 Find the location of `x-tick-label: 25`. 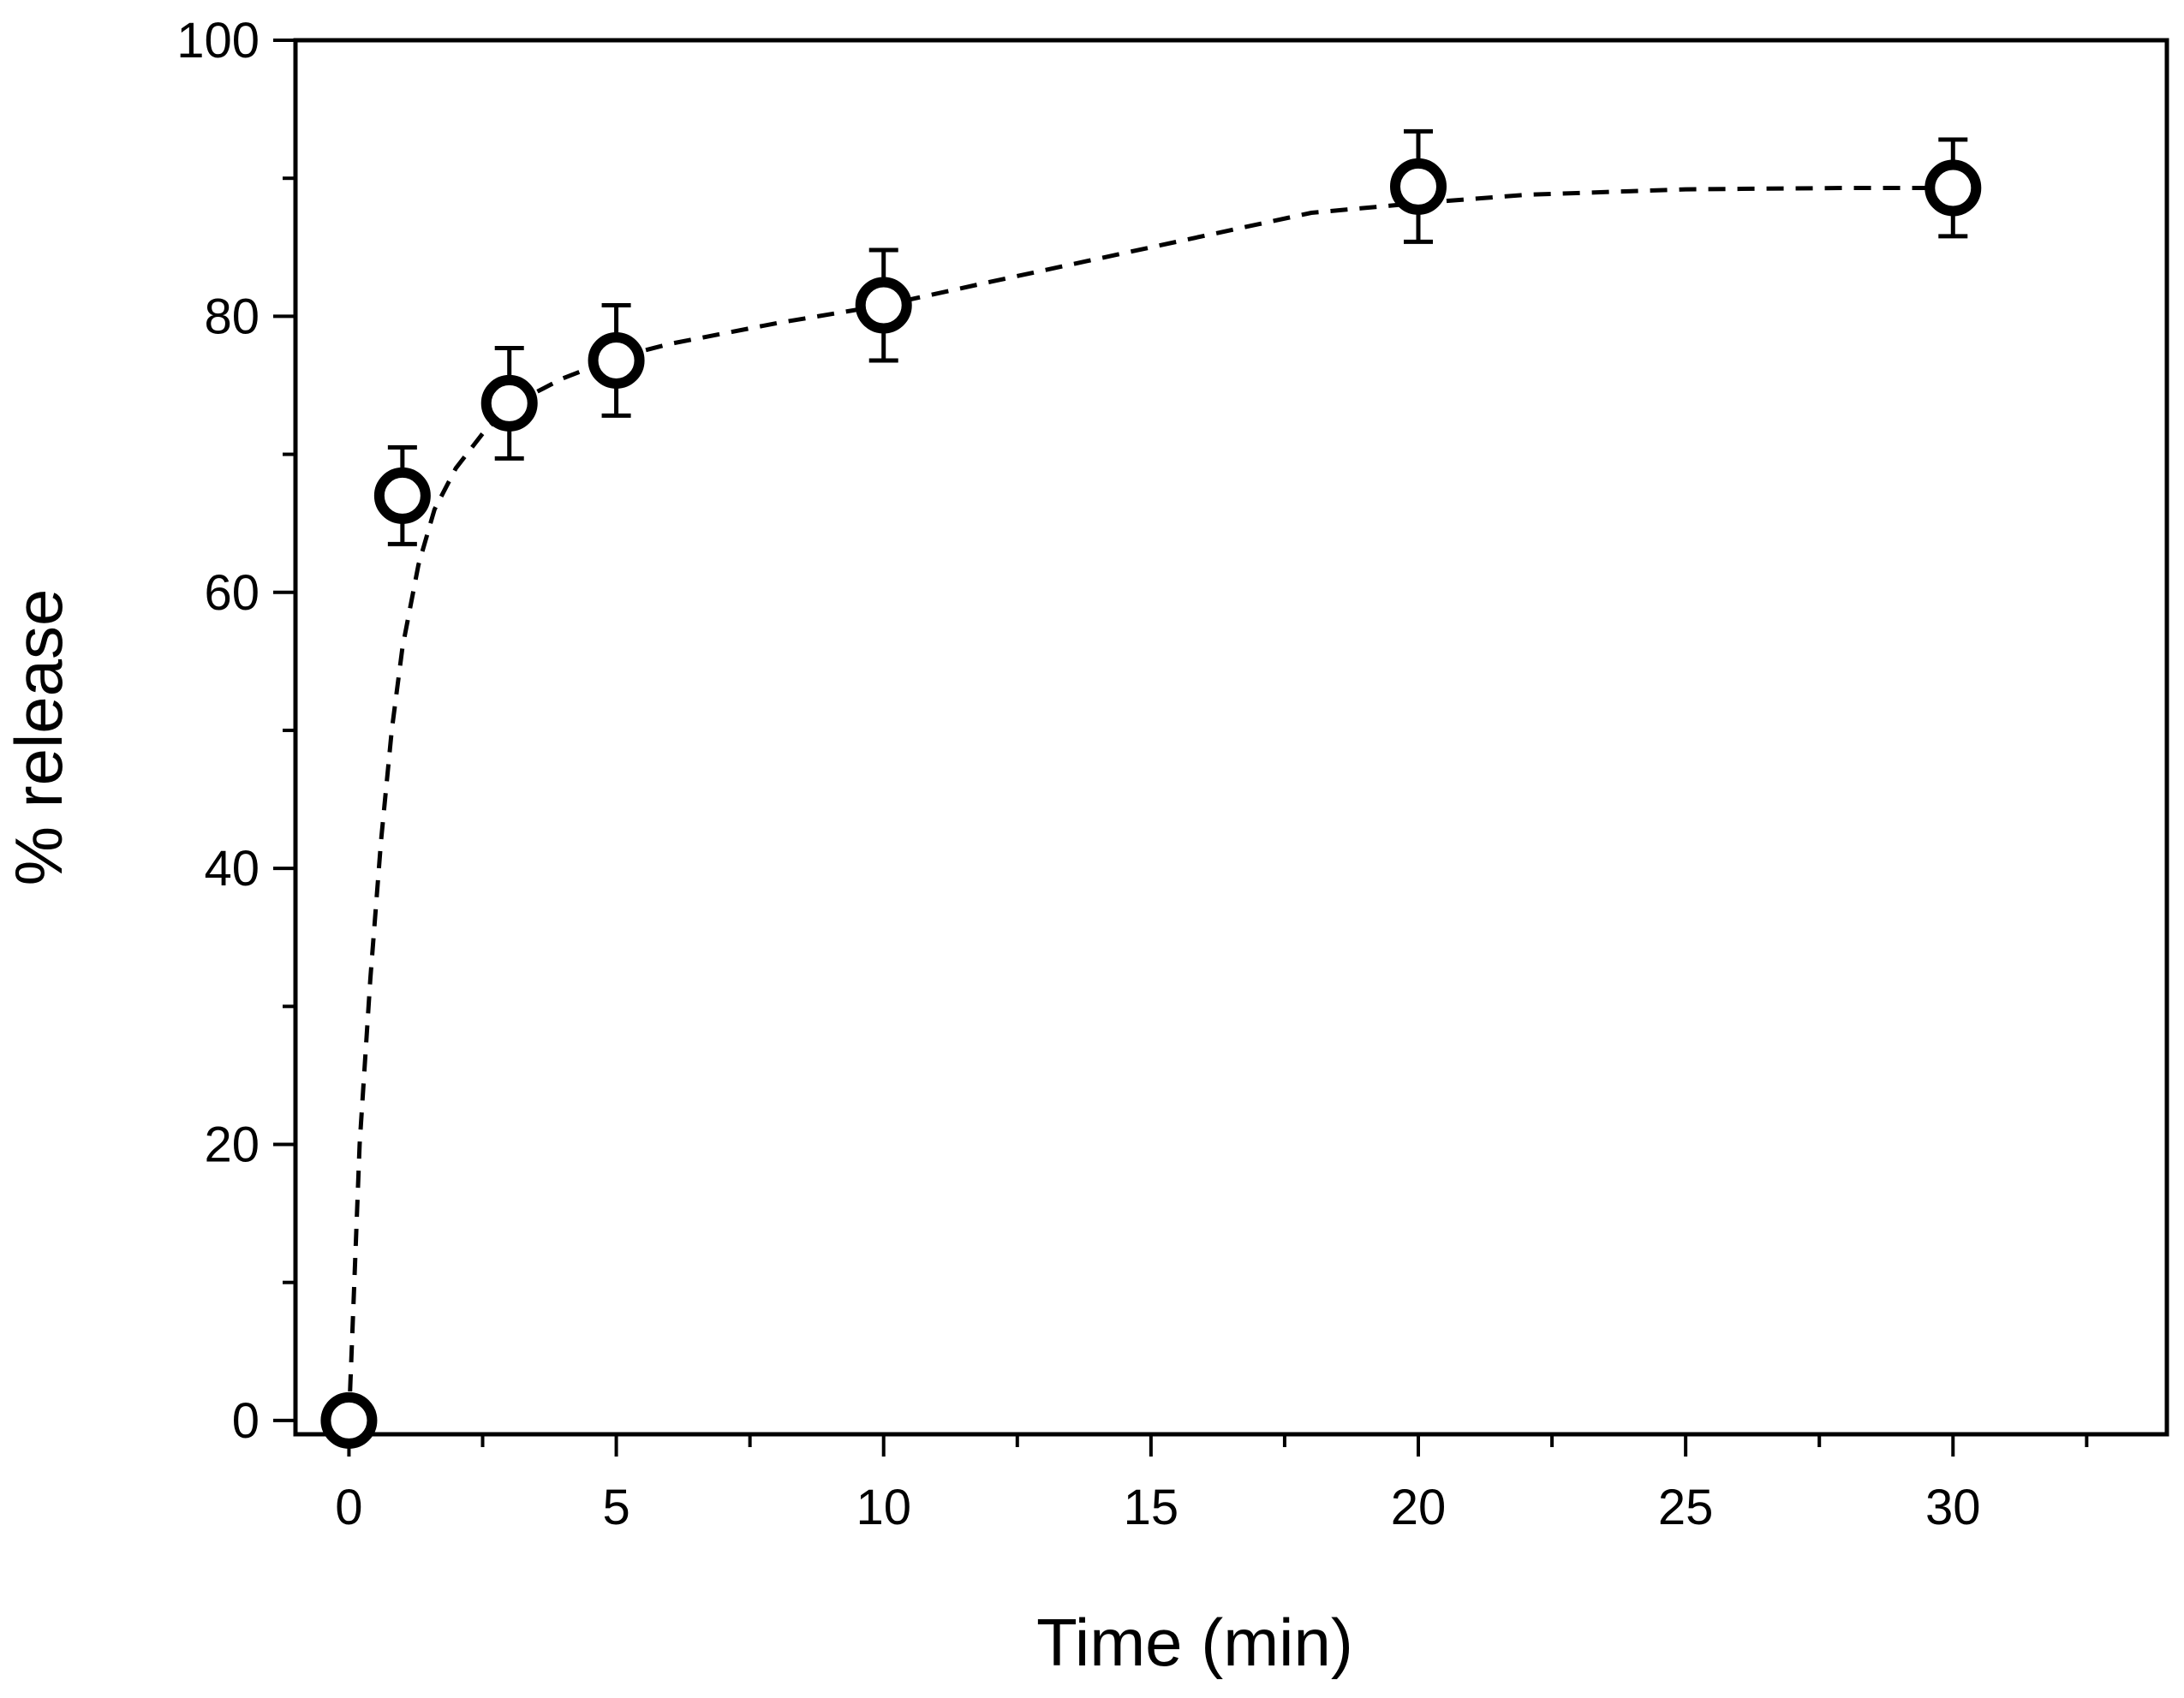

x-tick-label: 25 is located at coordinates (1686, 1508).